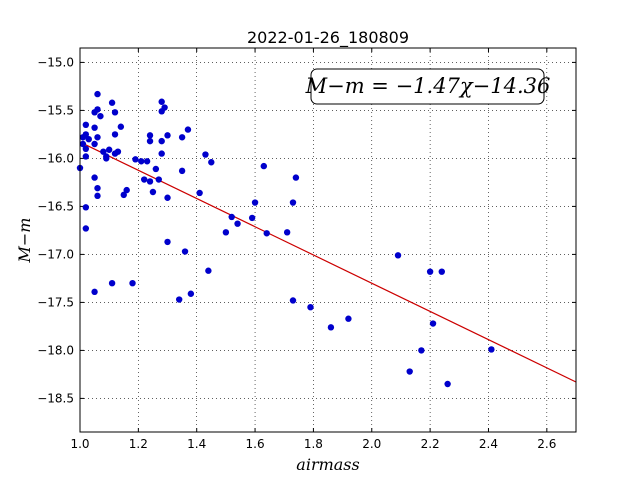  I want to click on y-tick-label: −17.5, so click(55, 302).